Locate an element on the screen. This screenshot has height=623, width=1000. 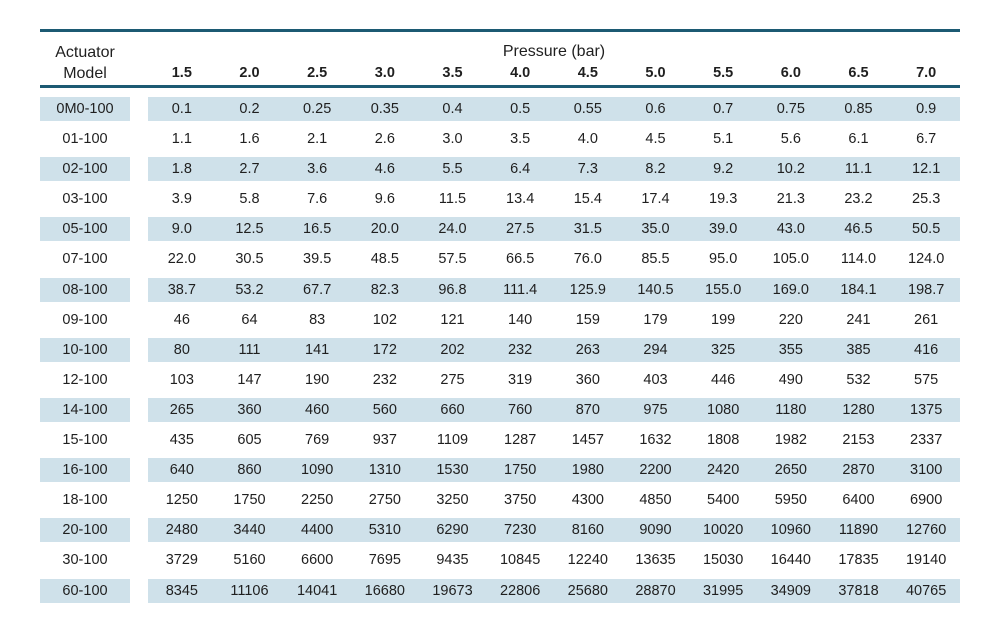
value-cell: 6400 is located at coordinates (858, 500).